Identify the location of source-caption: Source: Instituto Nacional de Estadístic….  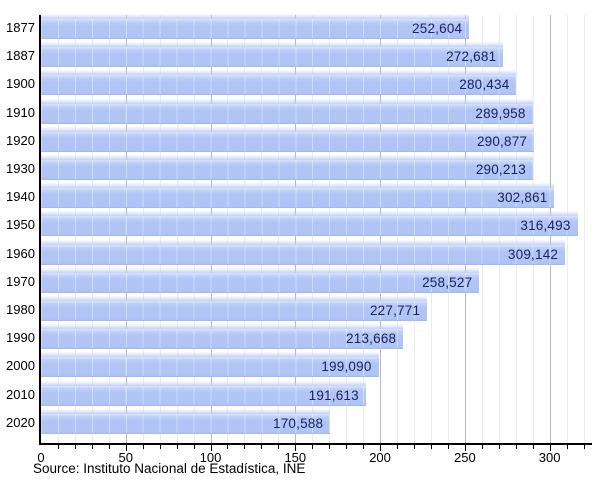
(169, 468).